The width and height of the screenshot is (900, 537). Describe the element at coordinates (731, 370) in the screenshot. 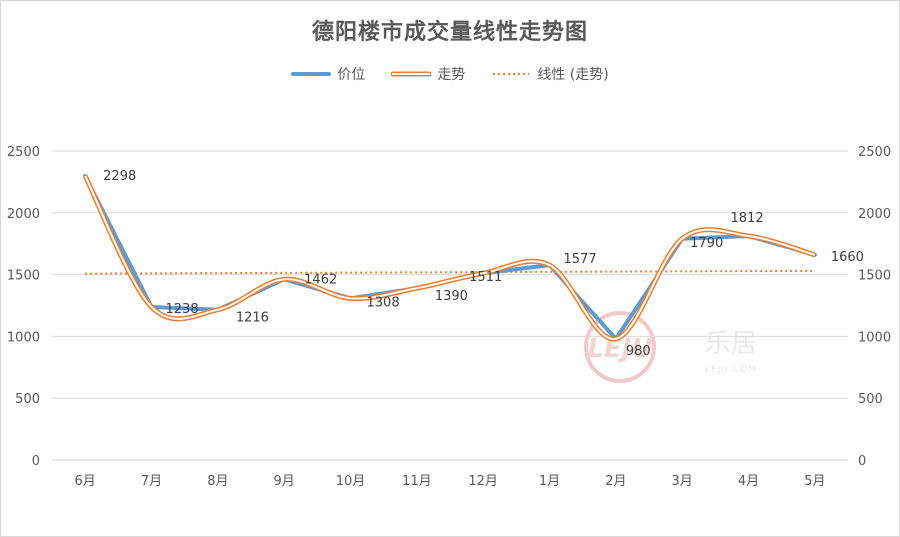

I see `watermark-subtext: LEJU.COM` at that location.